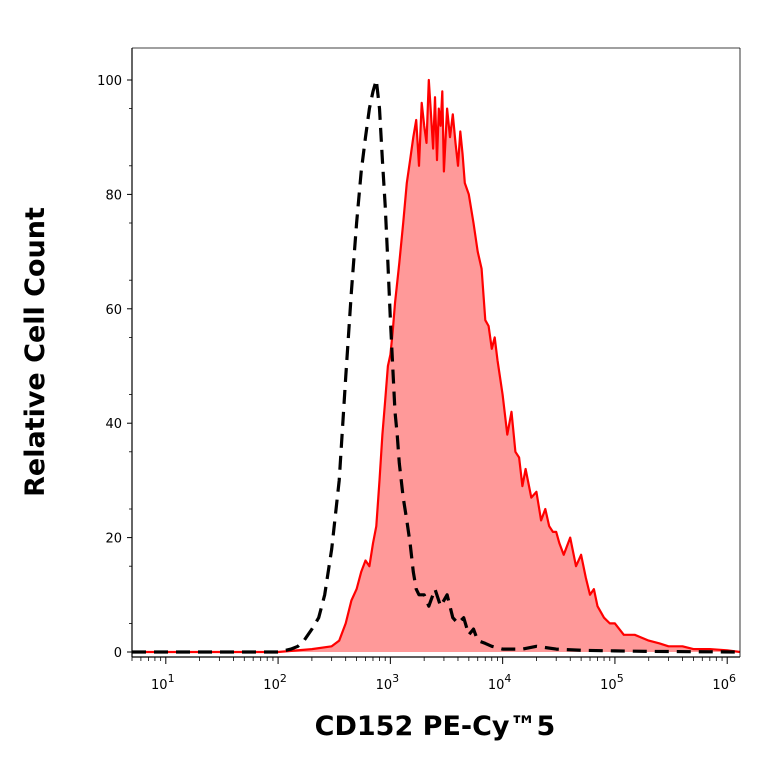  Describe the element at coordinates (114, 367) in the screenshot. I see `y-axis: 0 20 40 60 80 100` at that location.